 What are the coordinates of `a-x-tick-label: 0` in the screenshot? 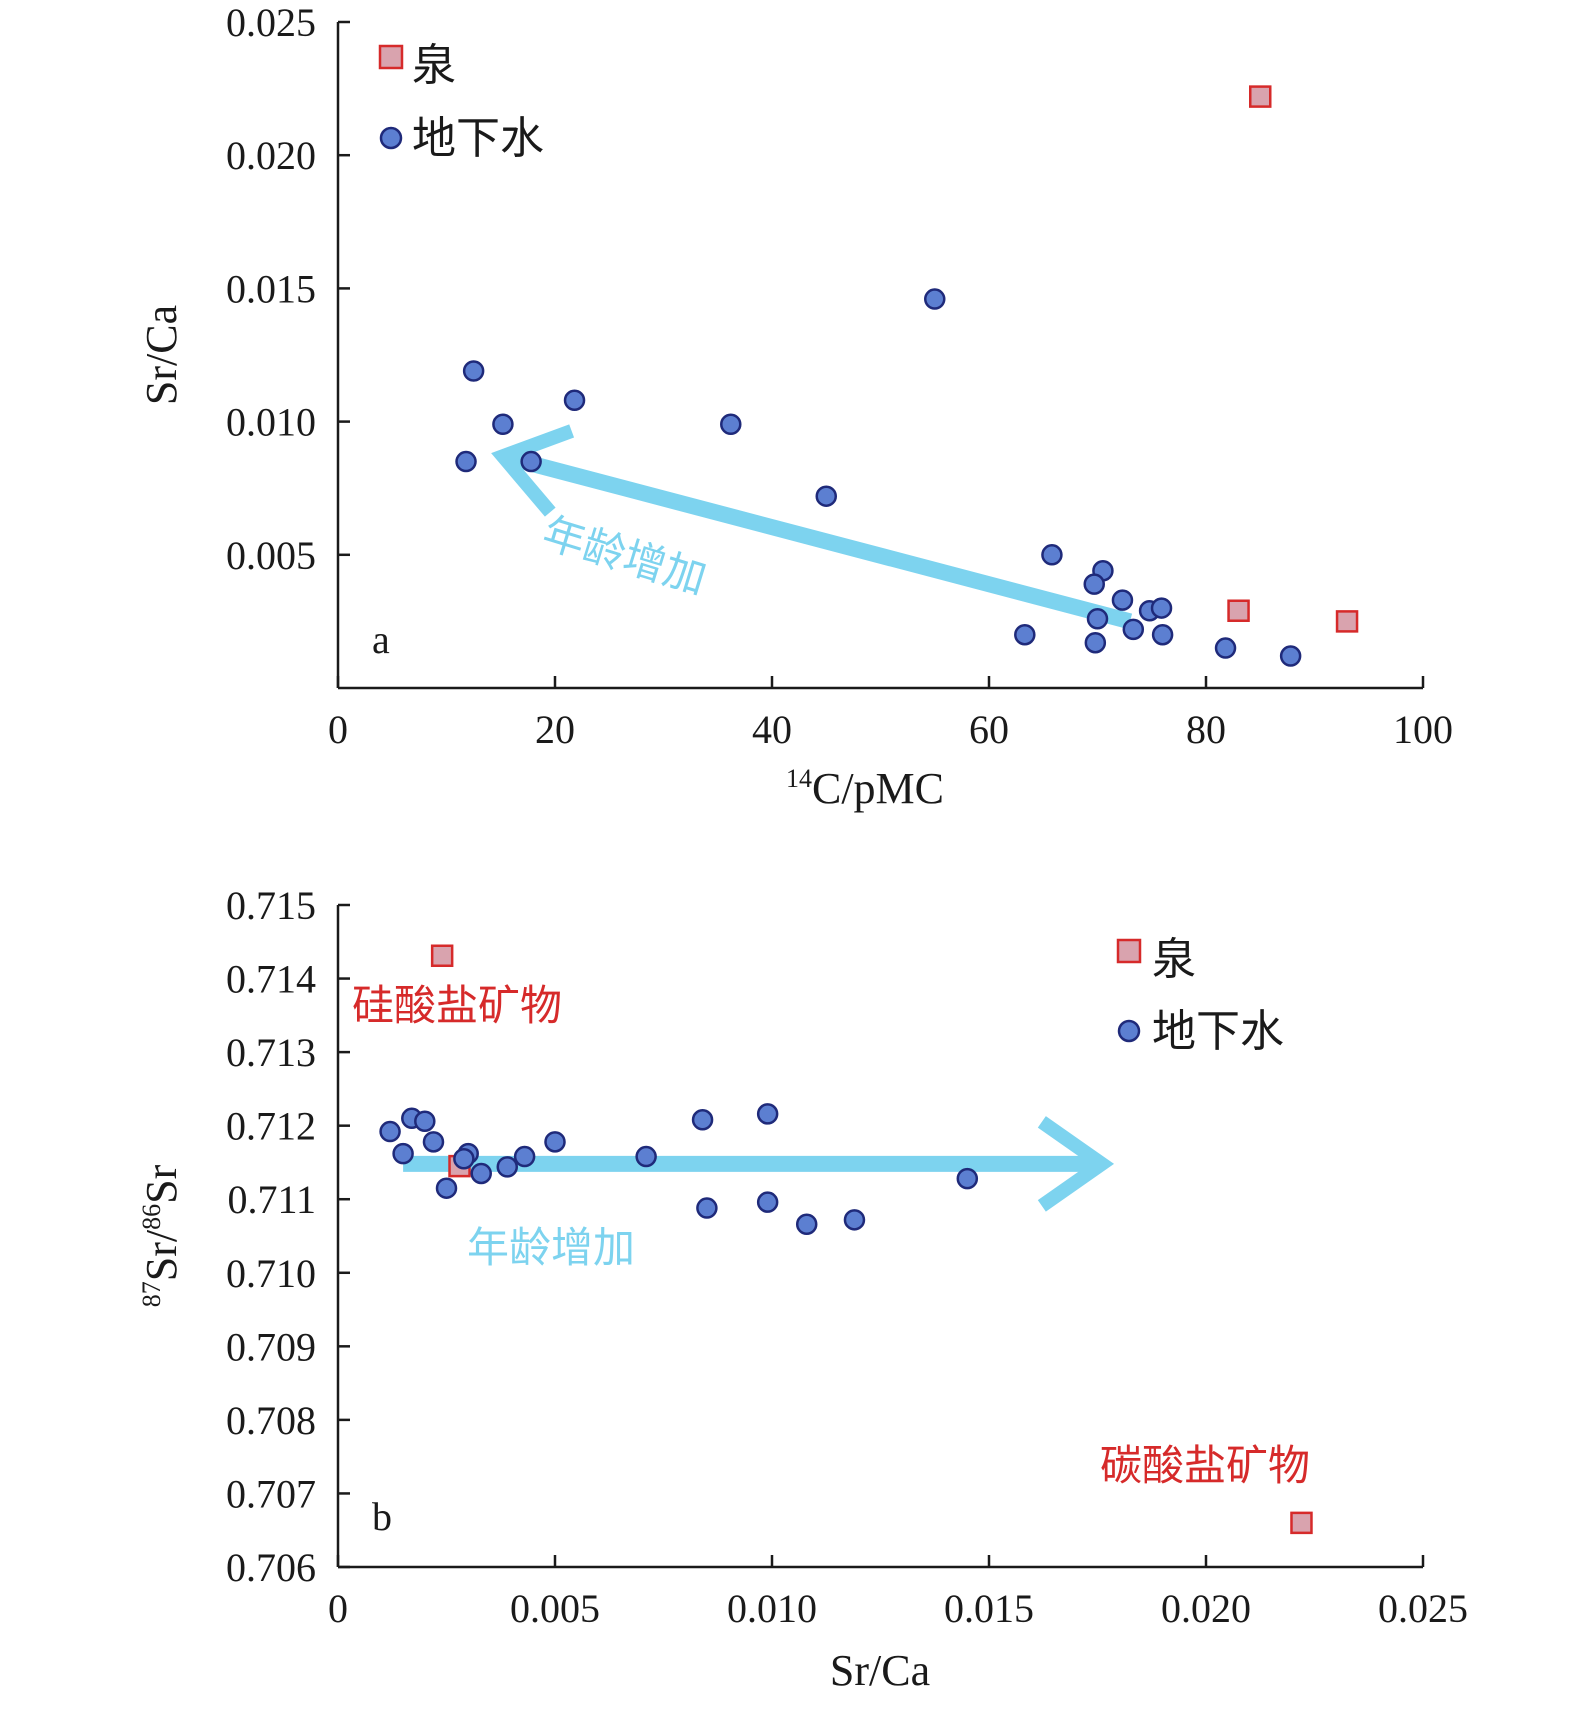 It's located at (338, 729).